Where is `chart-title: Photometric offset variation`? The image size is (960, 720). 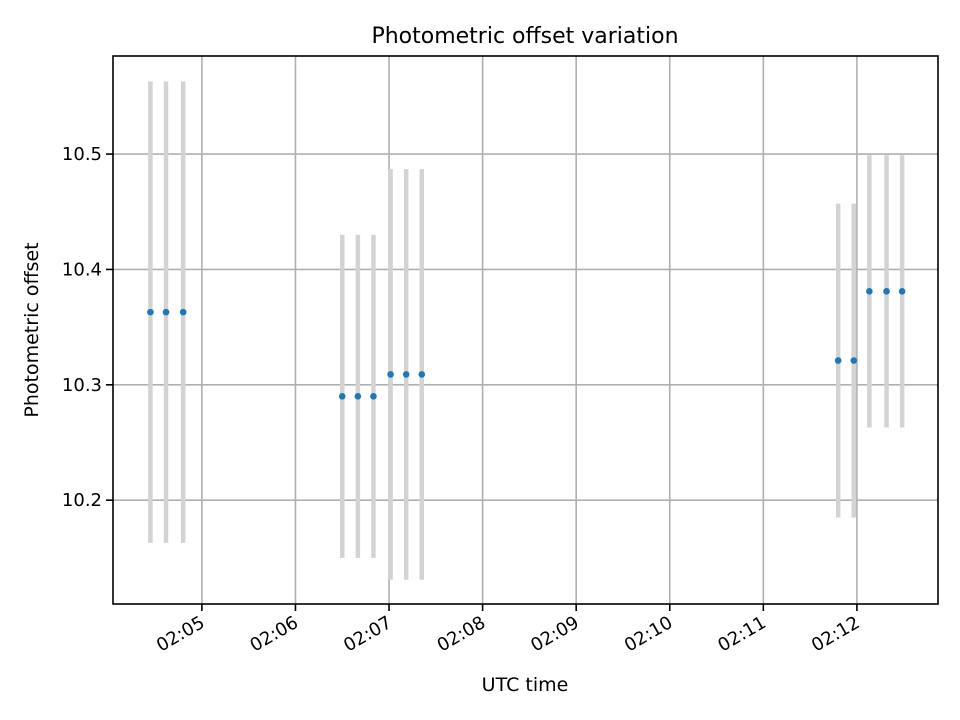
chart-title: Photometric offset variation is located at coordinates (524, 36).